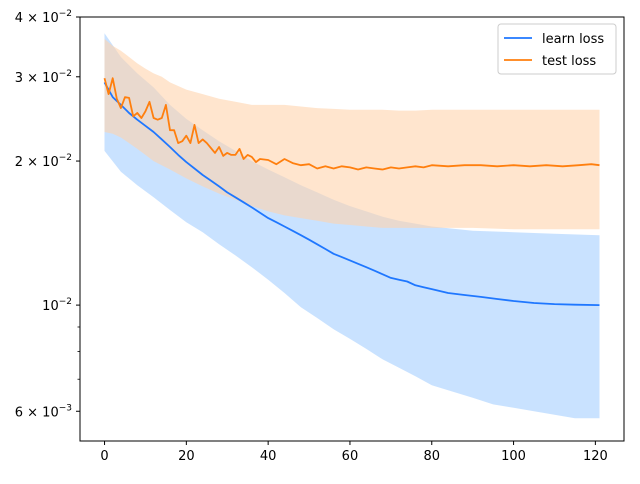 This screenshot has height=484, width=640. What do you see at coordinates (57, 305) in the screenshot?
I see `y-tick-label: 10−2` at bounding box center [57, 305].